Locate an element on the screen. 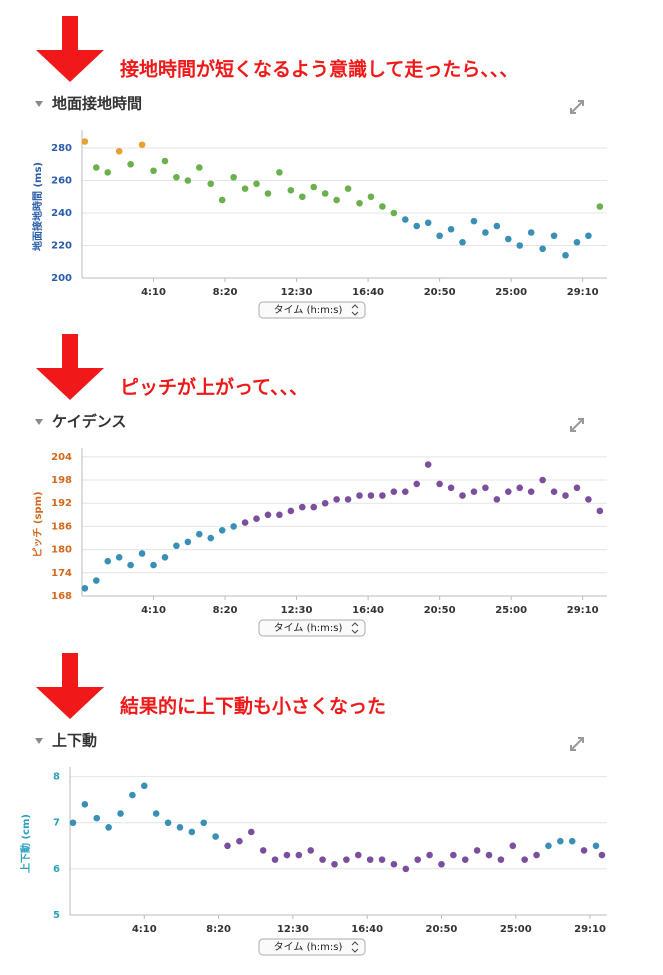 The height and width of the screenshot is (975, 663). section-title: ケイデンス is located at coordinates (89, 422).